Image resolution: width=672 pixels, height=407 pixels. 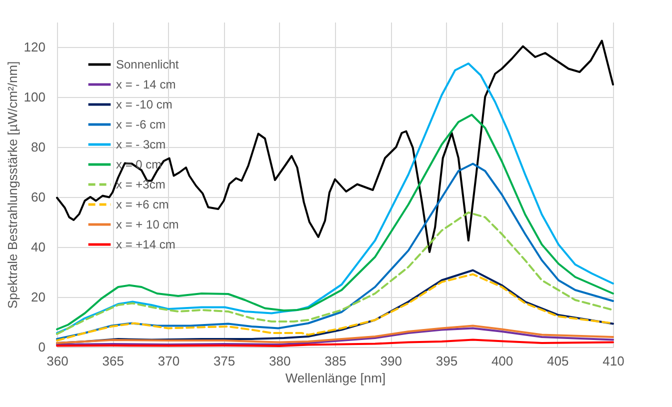 I want to click on x-axis-title: Wellenlänge [nm], so click(x=335, y=378).